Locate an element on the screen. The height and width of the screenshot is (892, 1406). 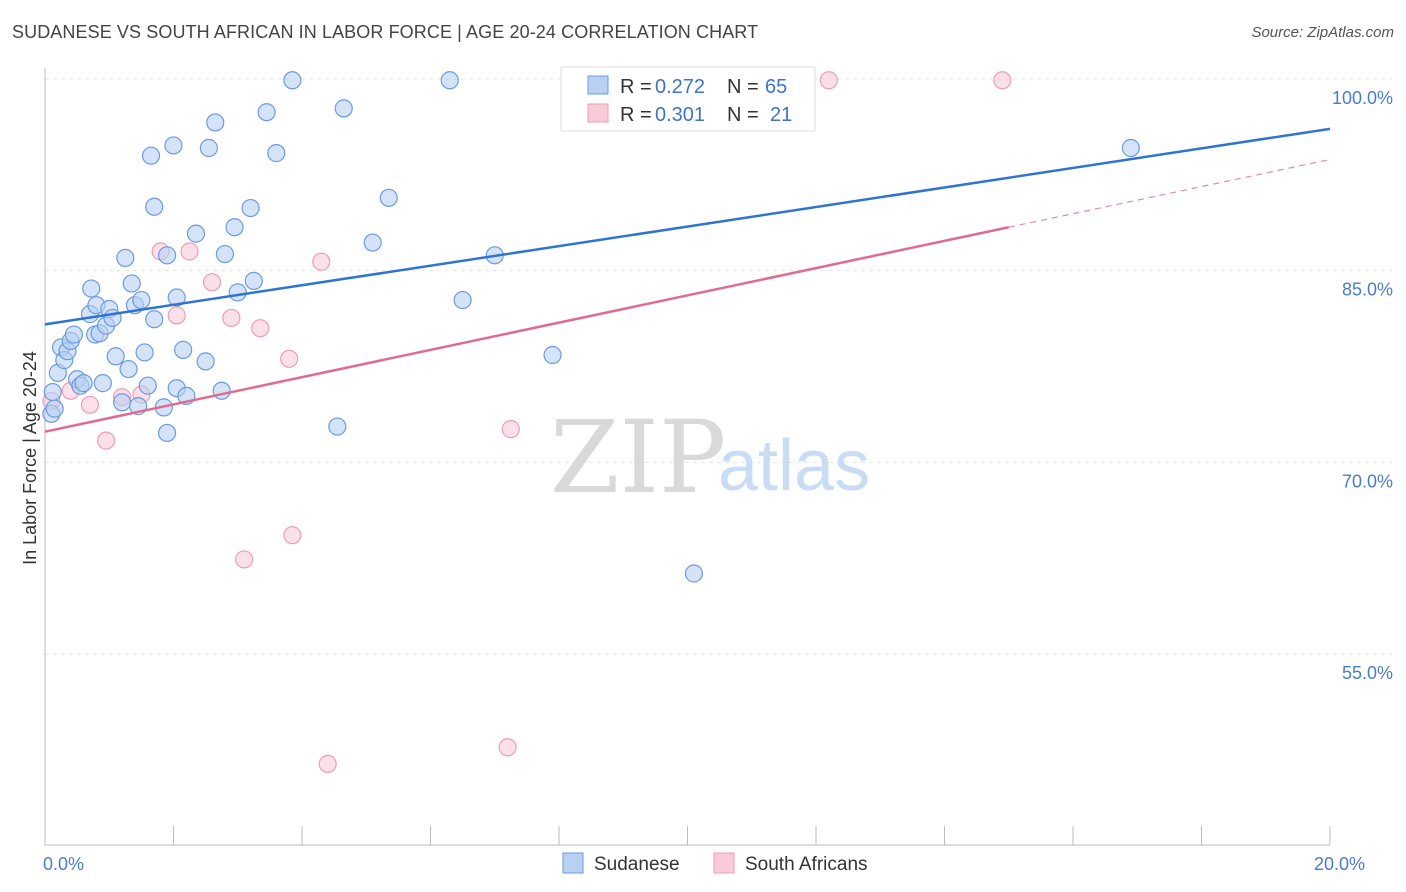
chart-source: Source: ZipAtlas.com is located at coordinates (1322, 32).